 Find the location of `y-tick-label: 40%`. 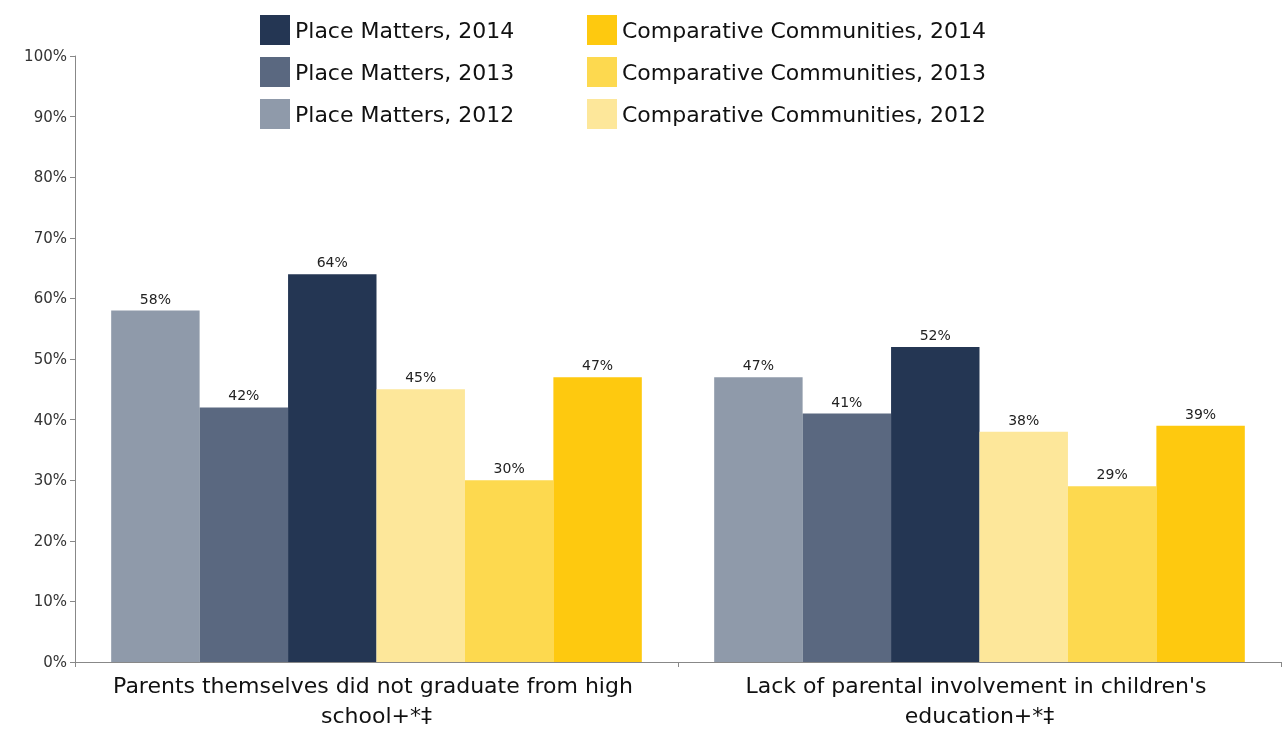

y-tick-label: 40% is located at coordinates (50, 419).